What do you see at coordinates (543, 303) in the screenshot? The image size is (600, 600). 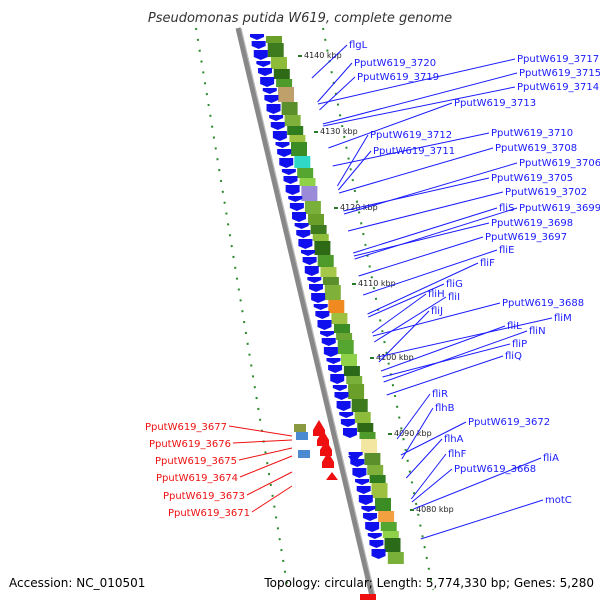 I see `forward-gene-label: PputW619_3688` at bounding box center [543, 303].